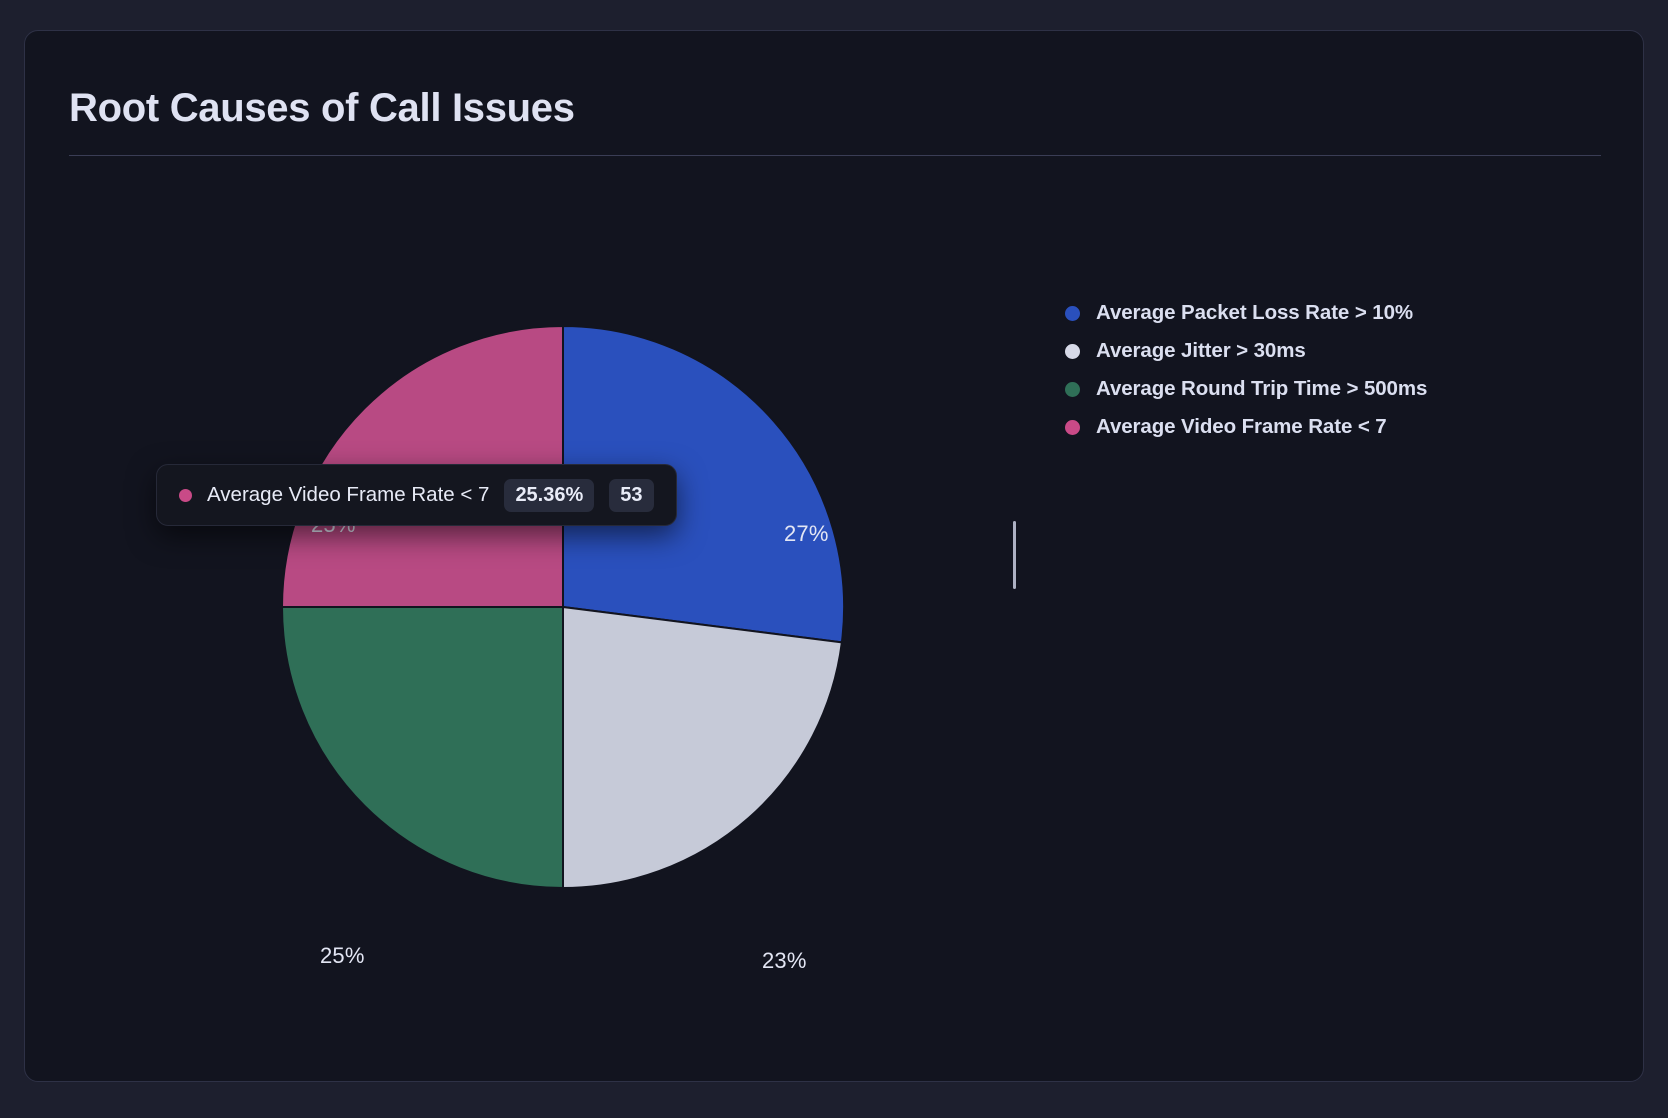  What do you see at coordinates (322, 108) in the screenshot?
I see `page-title: Root Causes of Call Issues` at bounding box center [322, 108].